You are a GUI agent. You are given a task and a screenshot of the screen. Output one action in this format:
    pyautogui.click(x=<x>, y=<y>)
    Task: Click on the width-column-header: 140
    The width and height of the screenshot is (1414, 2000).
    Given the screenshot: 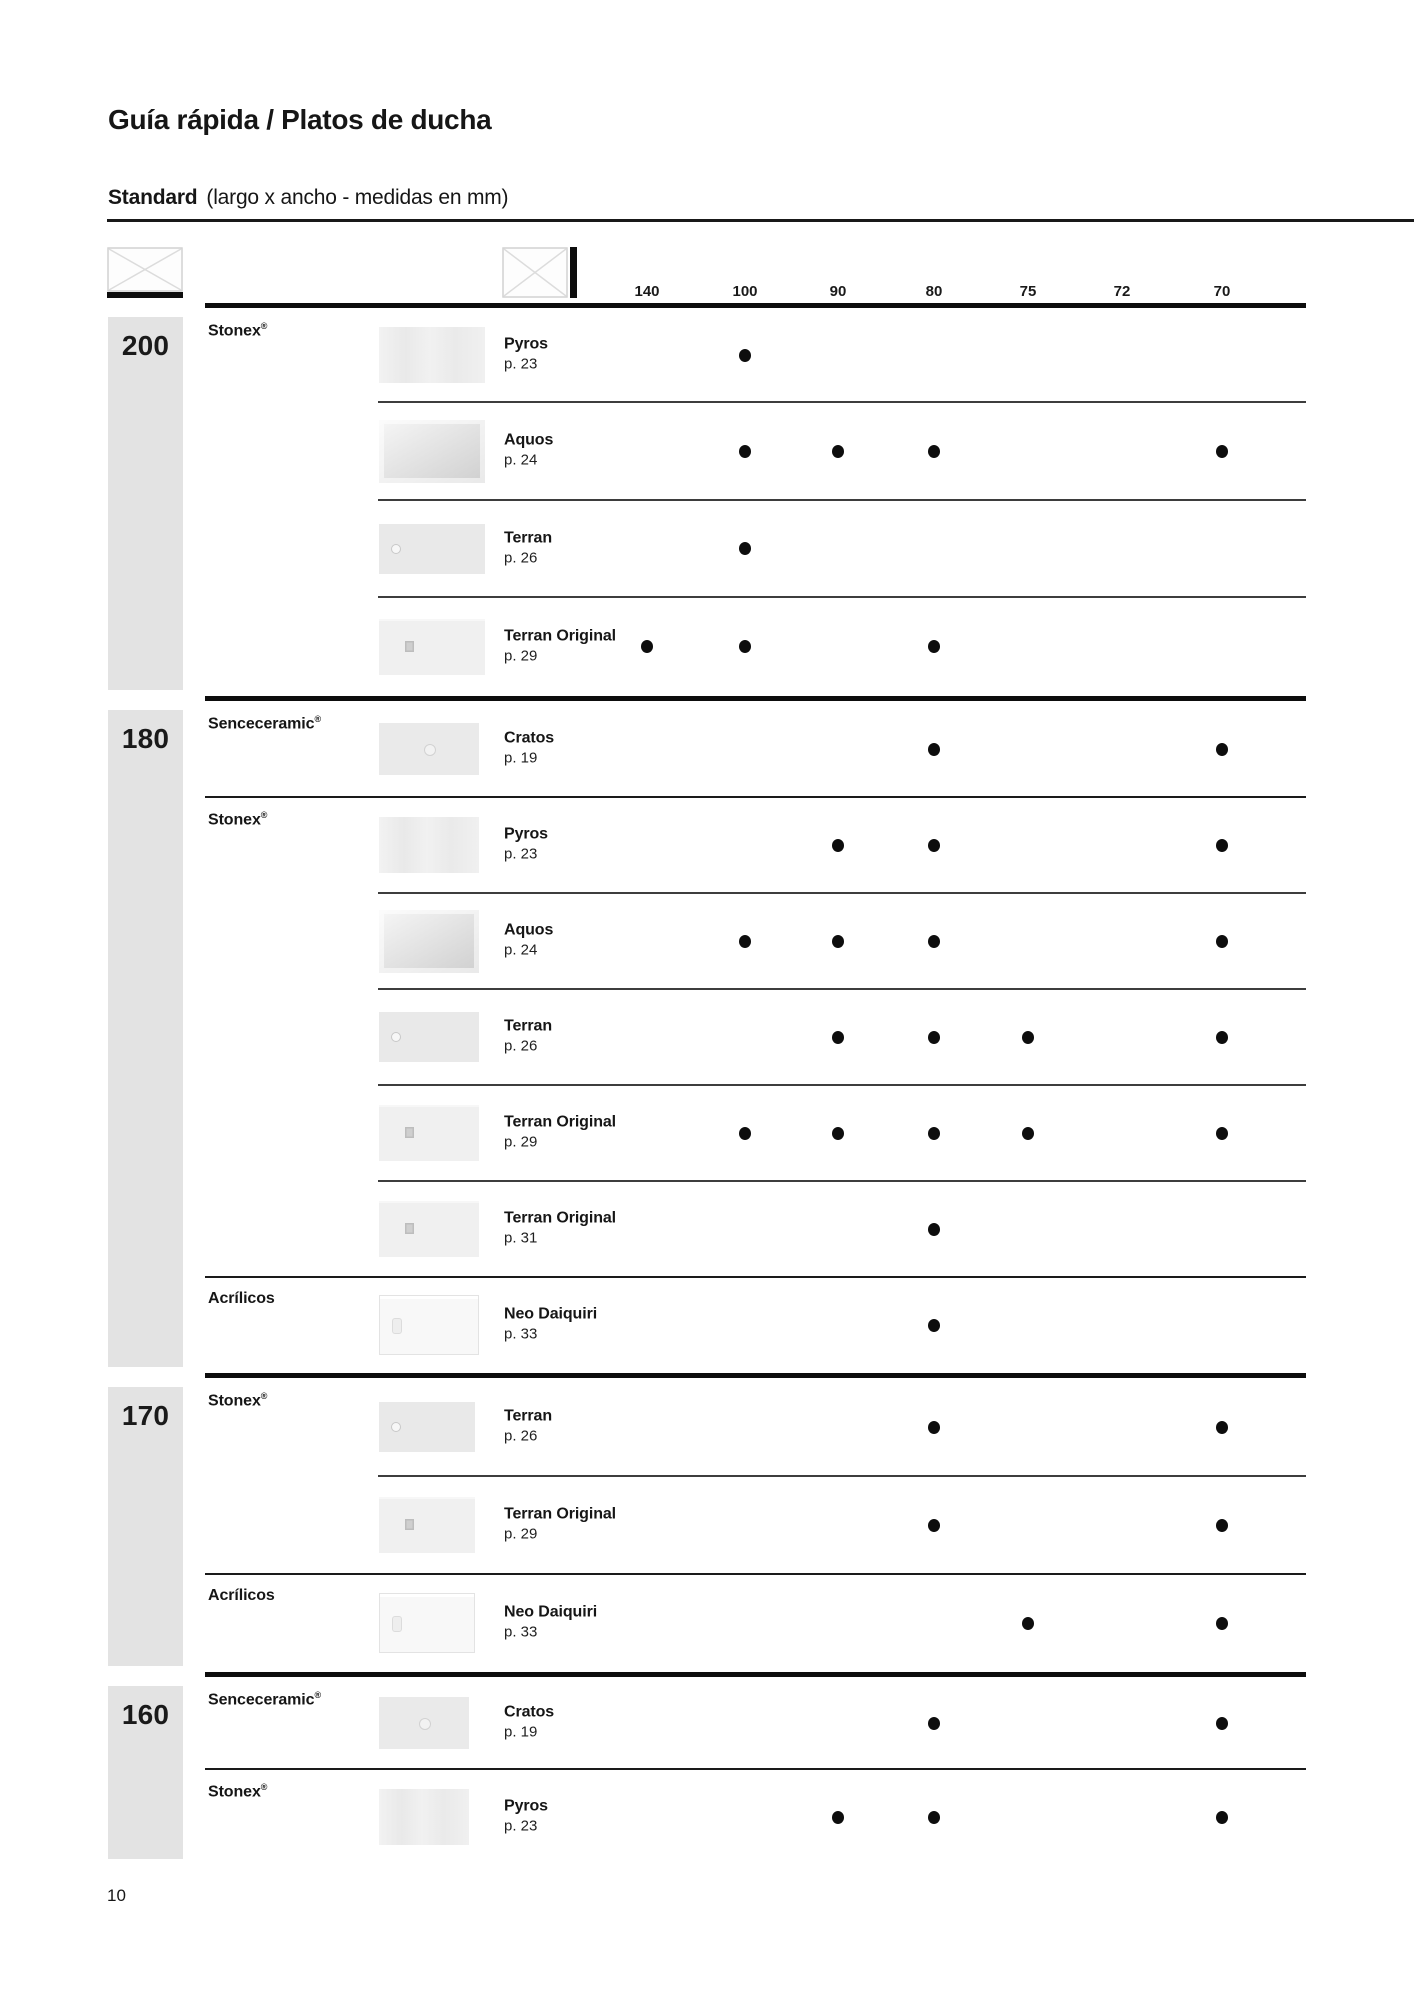 What is the action you would take?
    pyautogui.click(x=647, y=291)
    